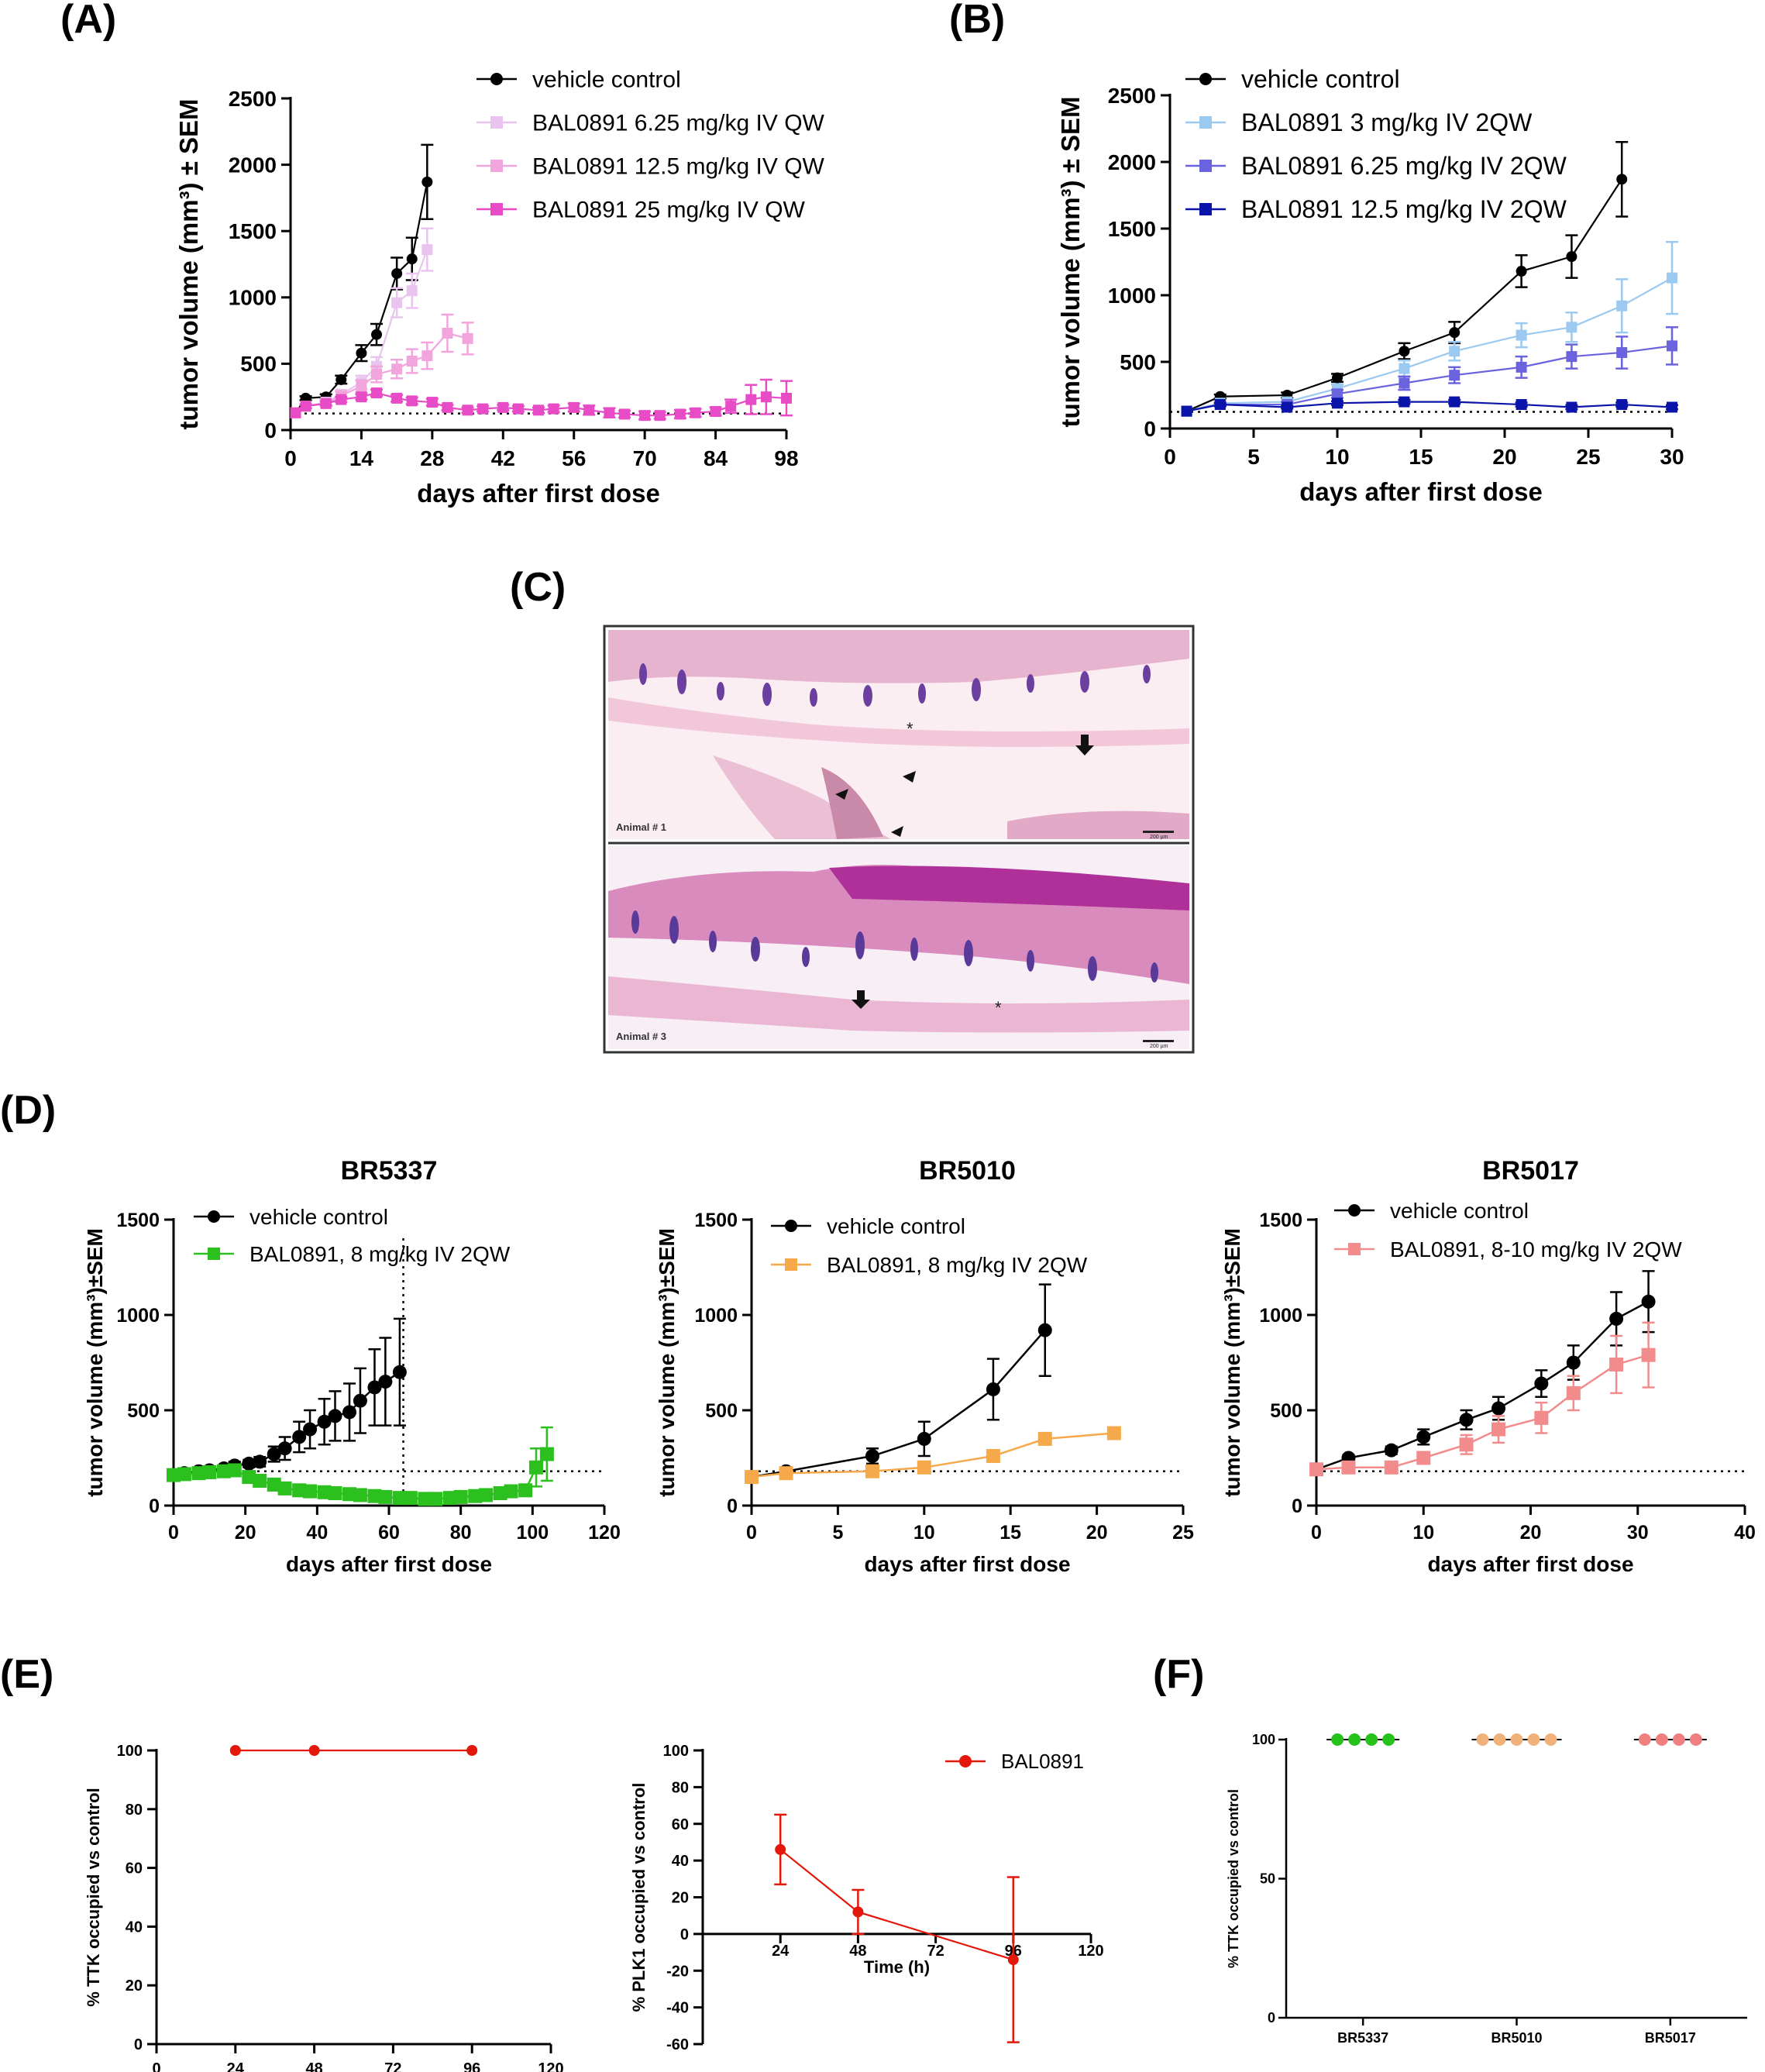  I want to click on x-tick-label: 60, so click(389, 1533).